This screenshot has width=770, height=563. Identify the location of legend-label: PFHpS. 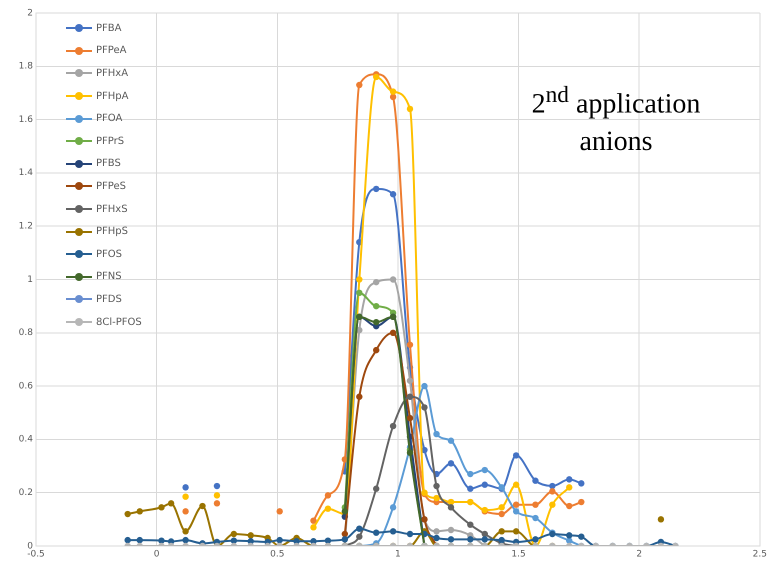
(112, 232).